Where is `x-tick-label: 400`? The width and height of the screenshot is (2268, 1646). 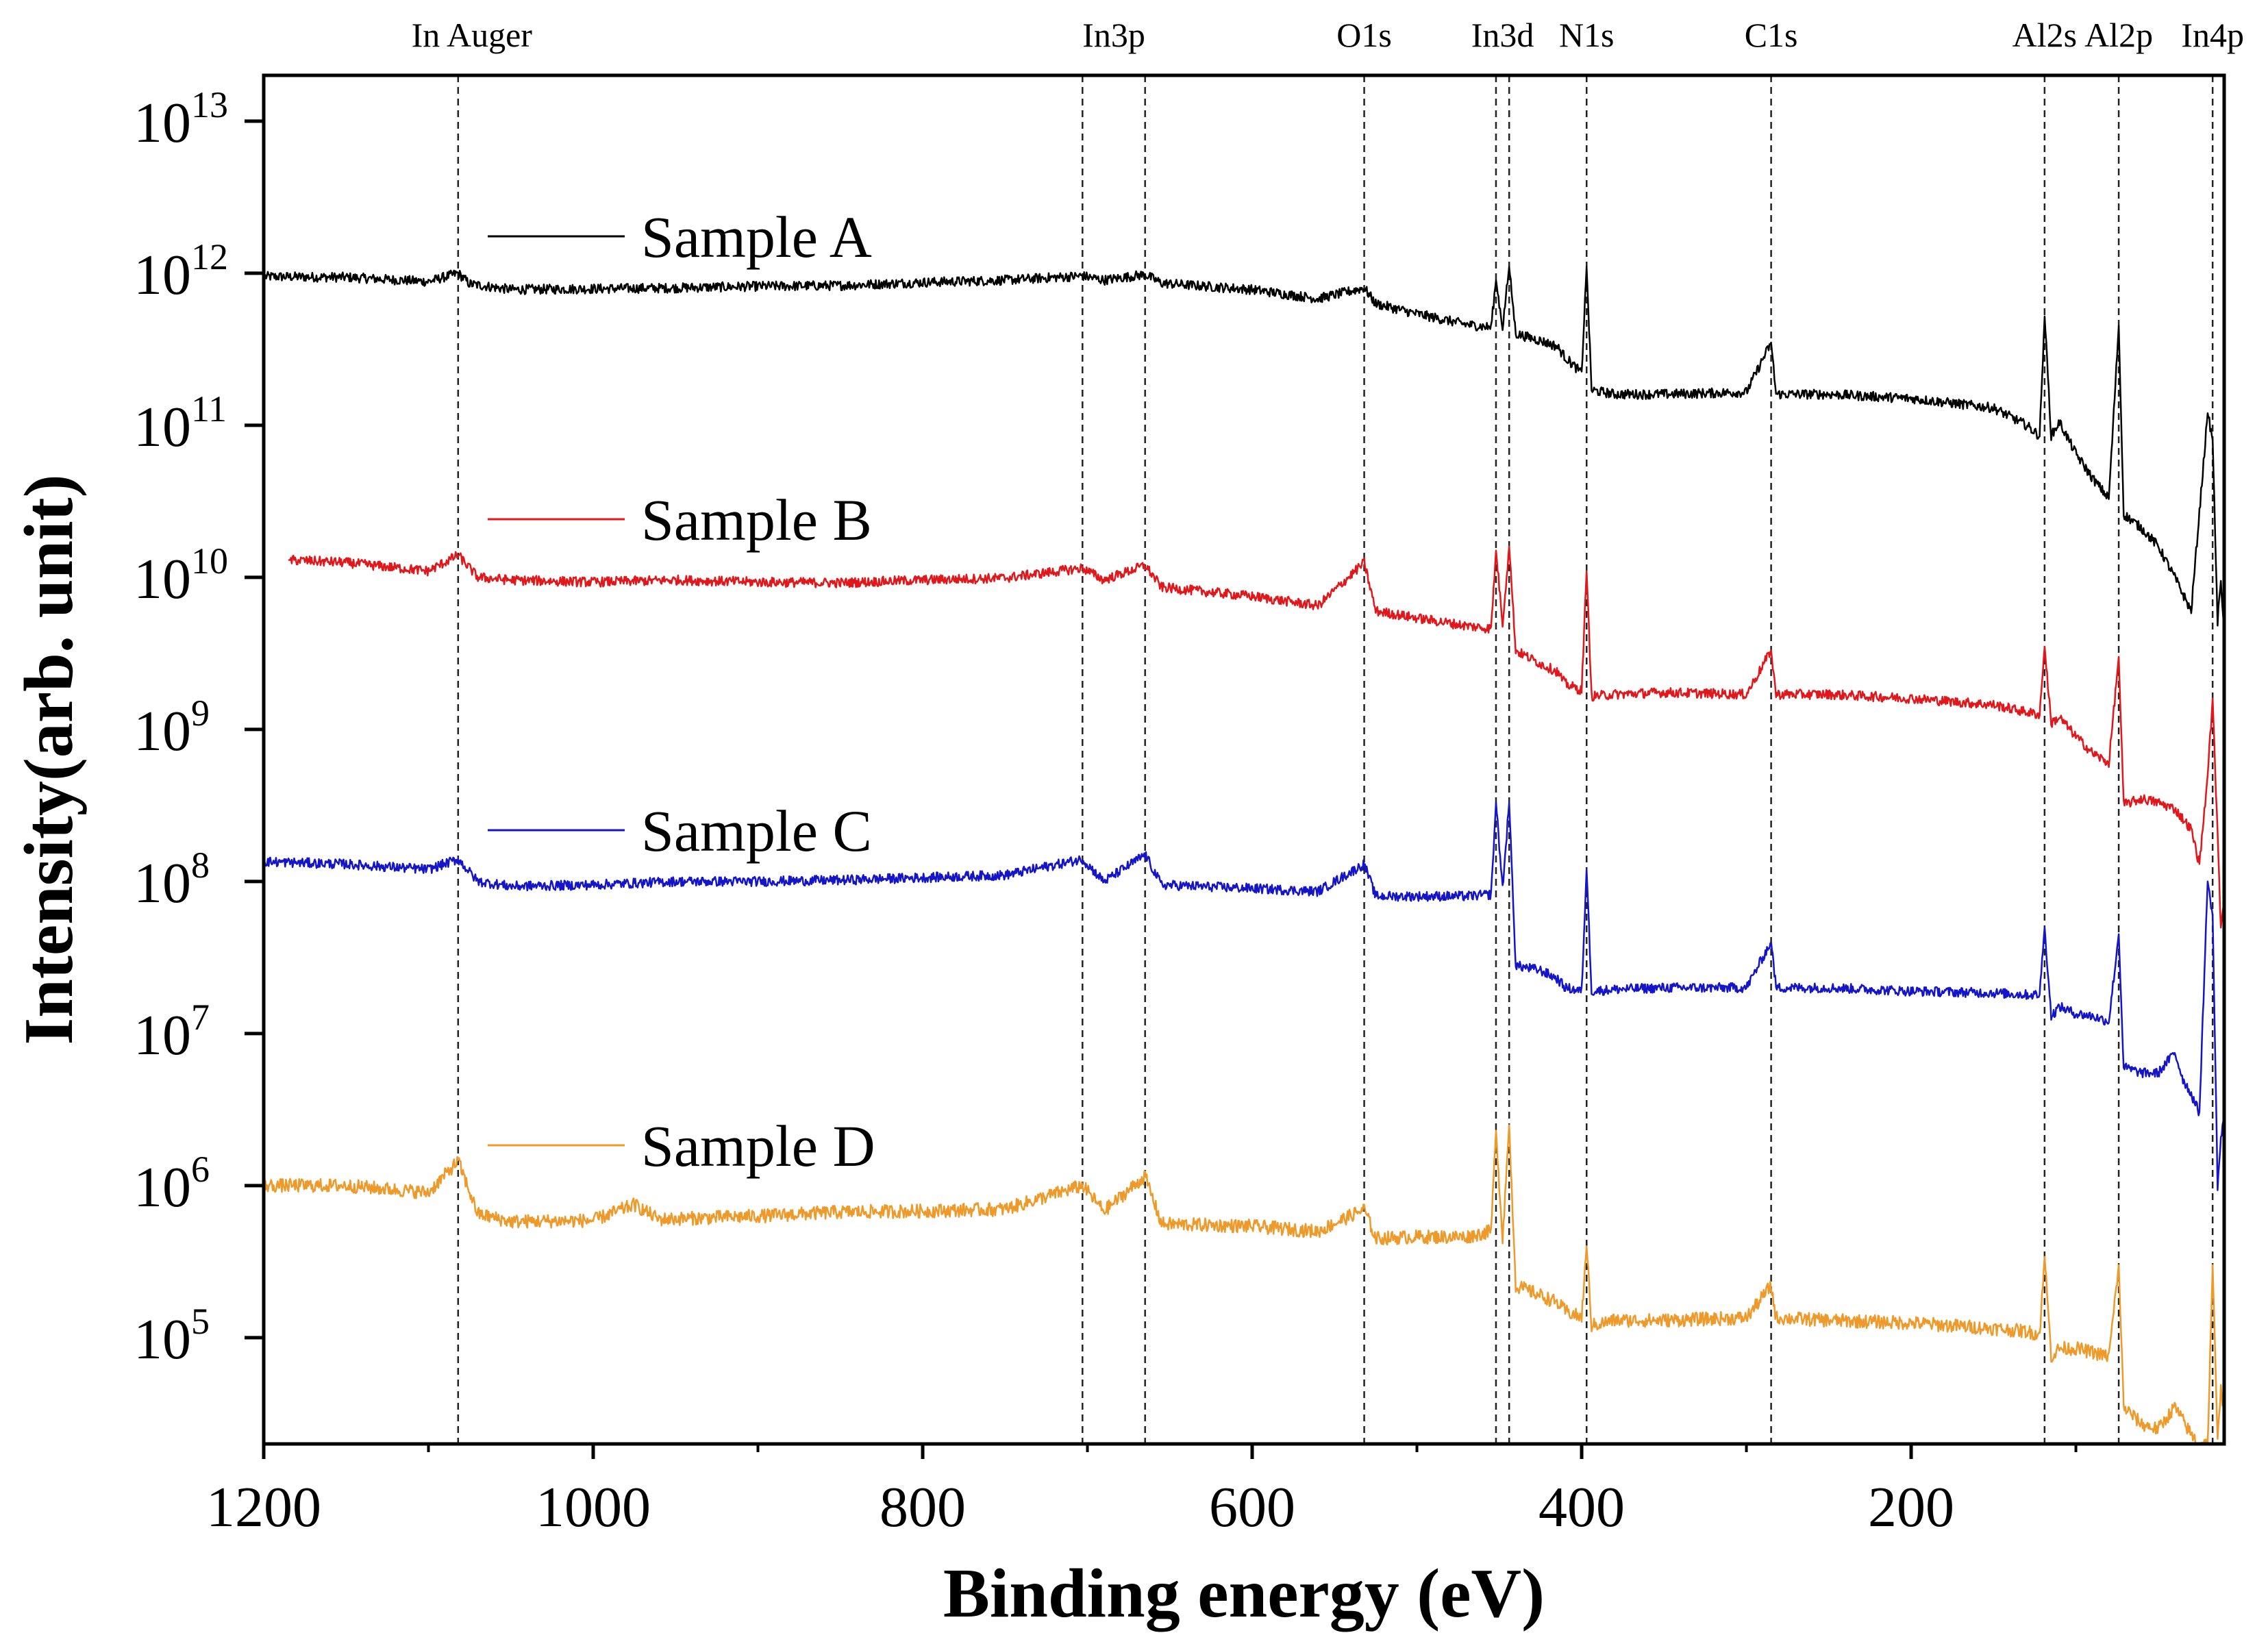 x-tick-label: 400 is located at coordinates (1581, 1507).